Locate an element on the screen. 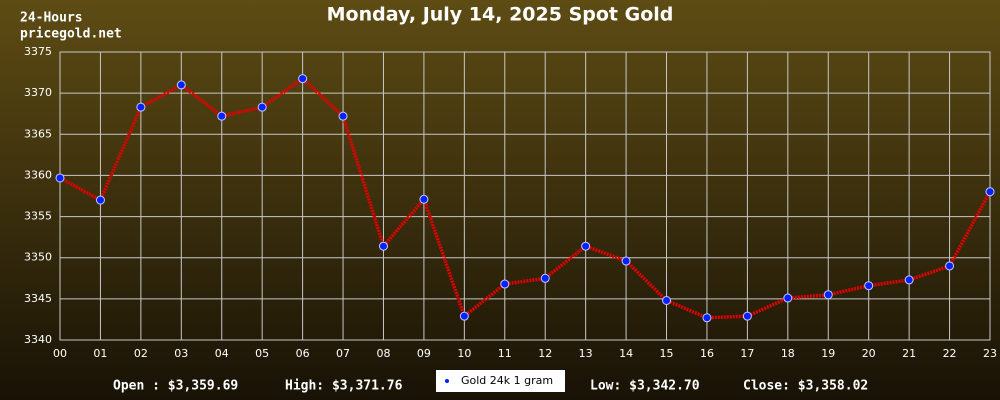 This screenshot has height=400, width=1000. y-tick-label: 3345 is located at coordinates (38, 298).